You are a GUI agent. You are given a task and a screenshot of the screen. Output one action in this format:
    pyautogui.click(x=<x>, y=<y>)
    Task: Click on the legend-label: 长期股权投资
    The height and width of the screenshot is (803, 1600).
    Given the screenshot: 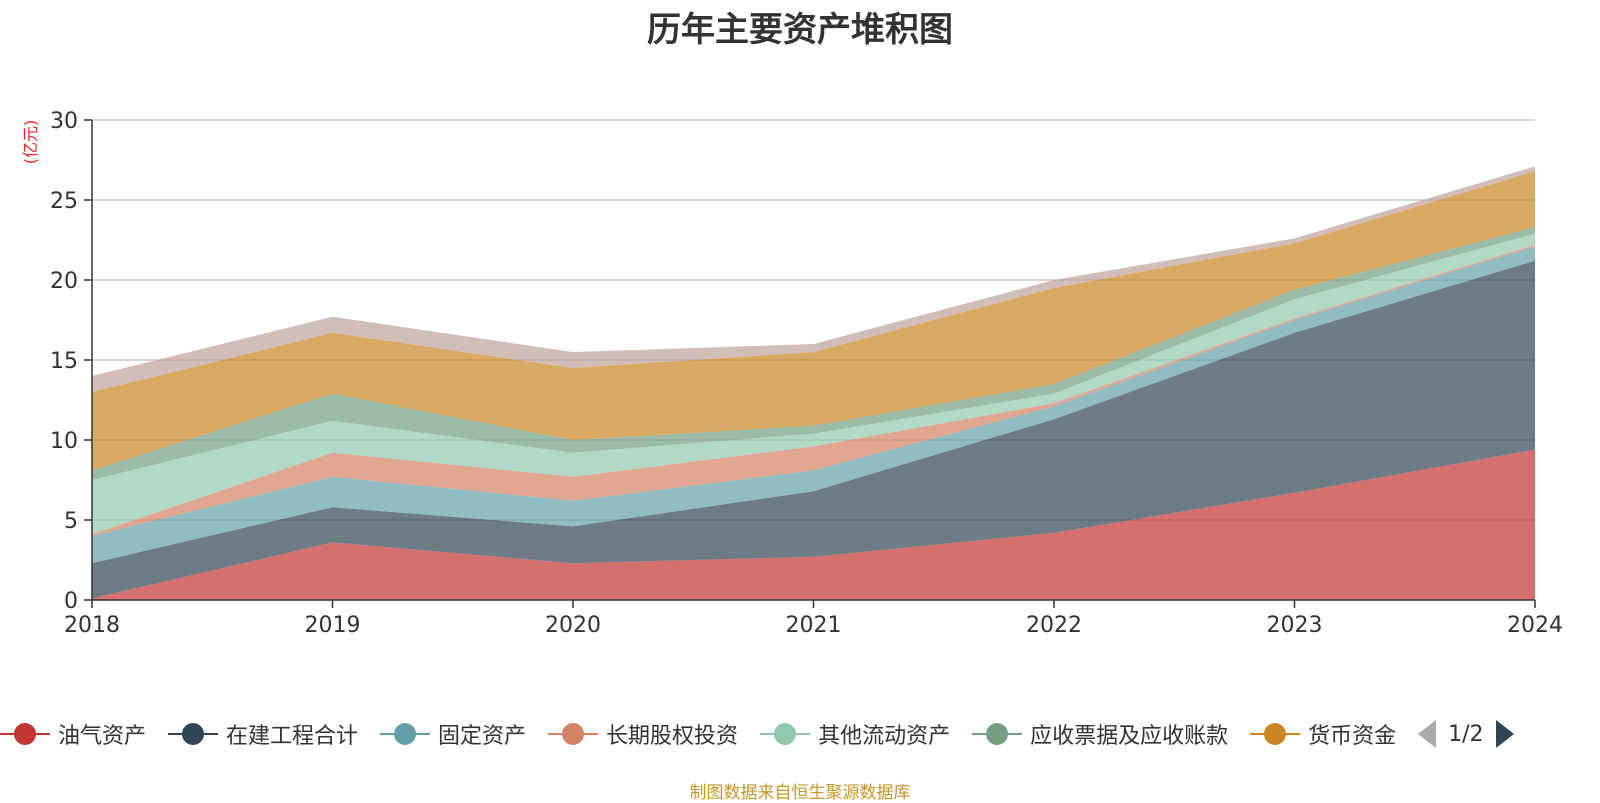 What is the action you would take?
    pyautogui.click(x=672, y=736)
    